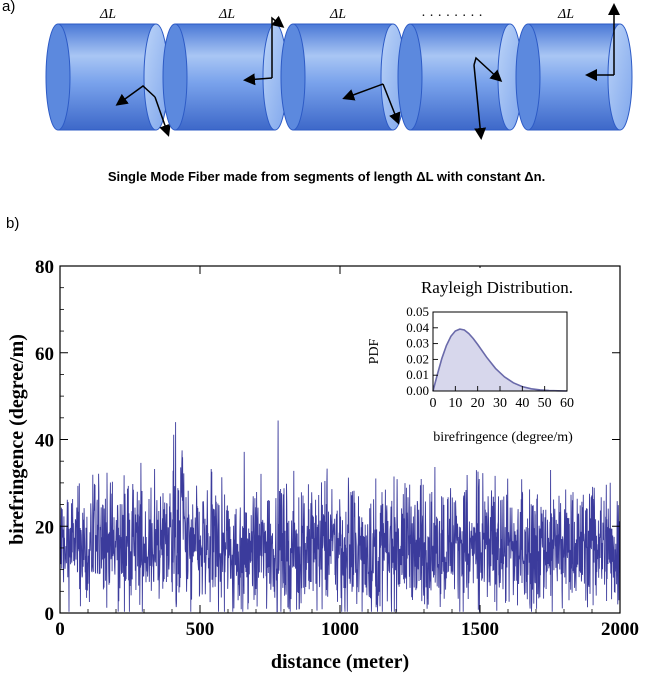 The width and height of the screenshot is (653, 675). What do you see at coordinates (417, 327) in the screenshot?
I see `inset-y-tick-label: 0.04` at bounding box center [417, 327].